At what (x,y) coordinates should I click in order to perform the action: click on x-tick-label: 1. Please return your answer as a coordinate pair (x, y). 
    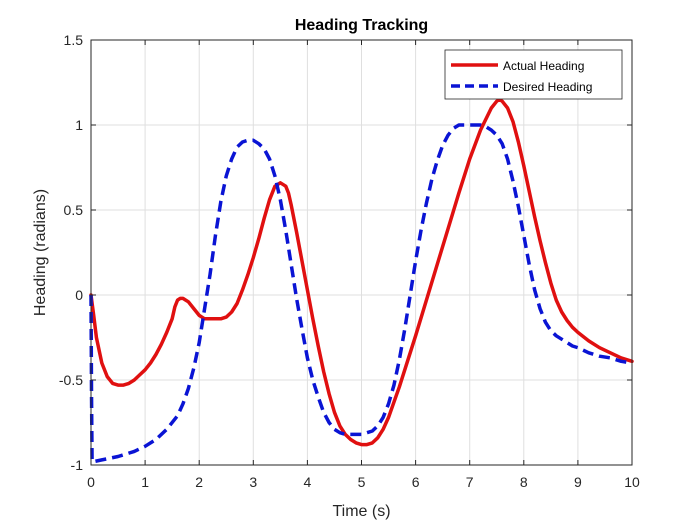
    Looking at the image, I should click on (145, 482).